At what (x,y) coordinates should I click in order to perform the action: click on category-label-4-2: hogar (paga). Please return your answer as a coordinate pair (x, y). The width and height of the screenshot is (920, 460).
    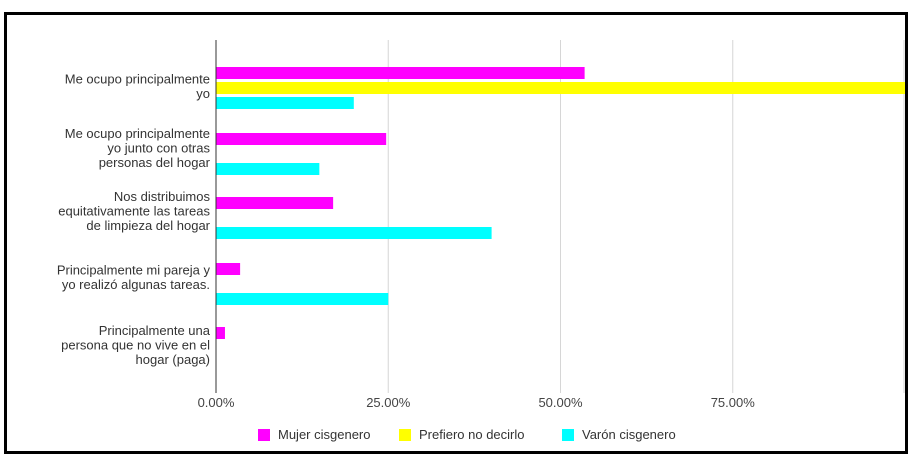
    Looking at the image, I should click on (173, 359).